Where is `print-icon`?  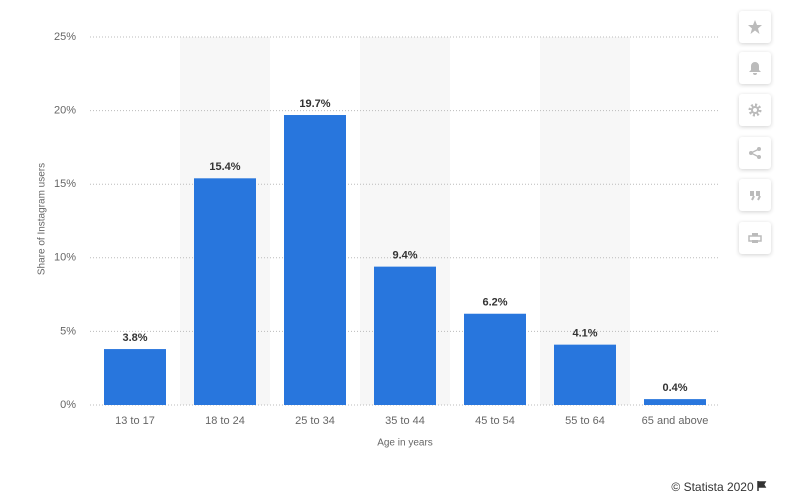 print-icon is located at coordinates (755, 238).